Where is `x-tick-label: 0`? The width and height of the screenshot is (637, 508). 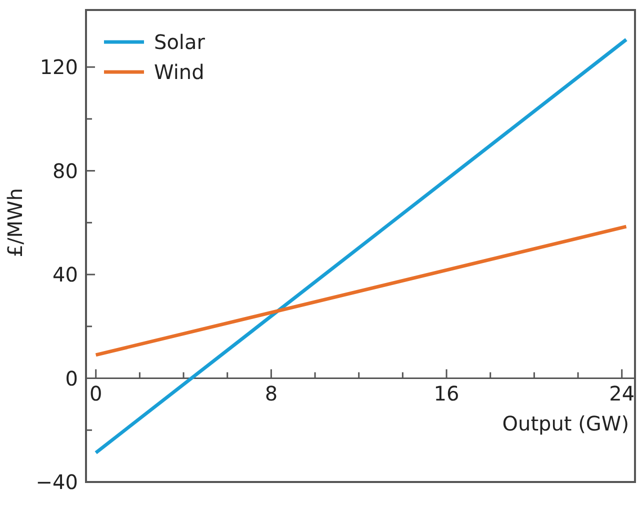 x-tick-label: 0 is located at coordinates (95, 393).